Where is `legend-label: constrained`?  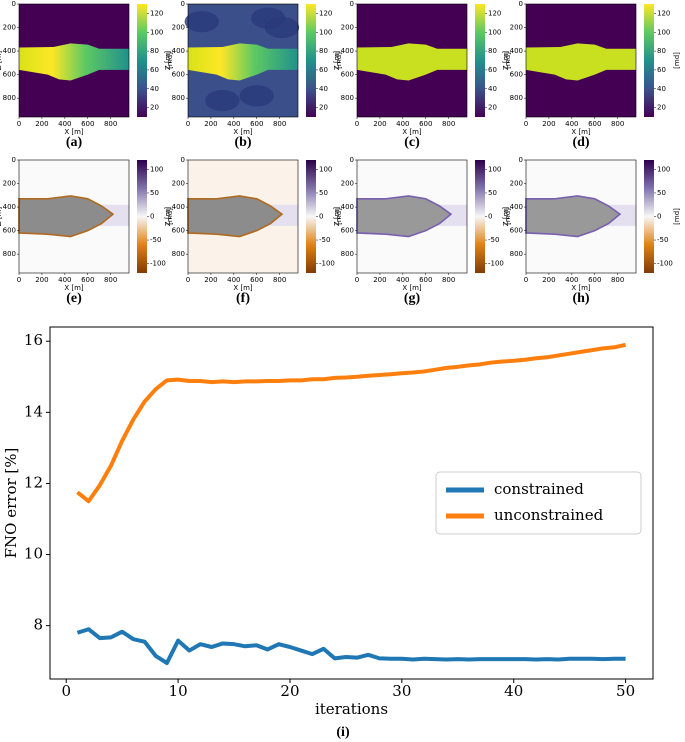 legend-label: constrained is located at coordinates (539, 489).